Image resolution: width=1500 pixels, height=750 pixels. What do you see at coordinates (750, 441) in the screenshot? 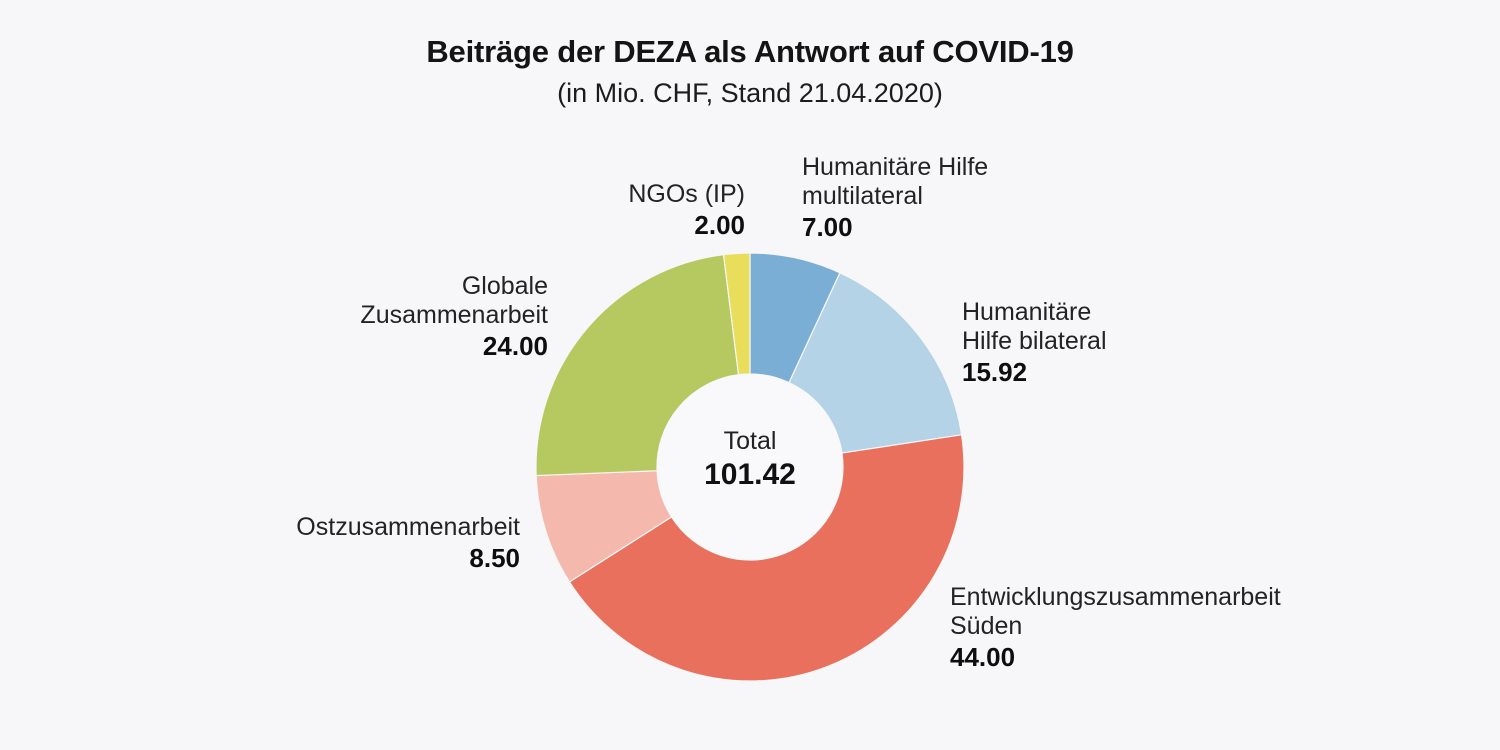
I see `total-label: Total` at bounding box center [750, 441].